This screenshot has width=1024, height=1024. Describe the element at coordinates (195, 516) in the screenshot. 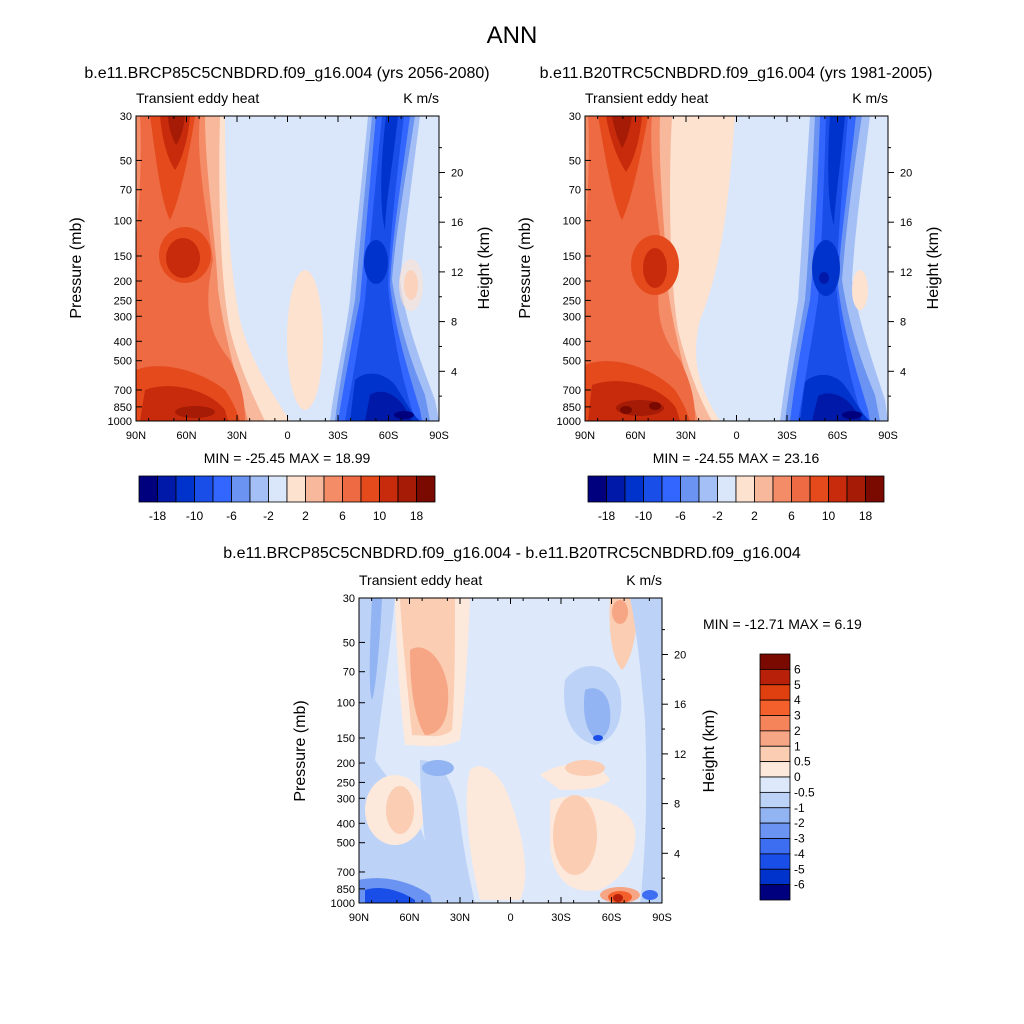

I see `colorbar-label: -10` at that location.